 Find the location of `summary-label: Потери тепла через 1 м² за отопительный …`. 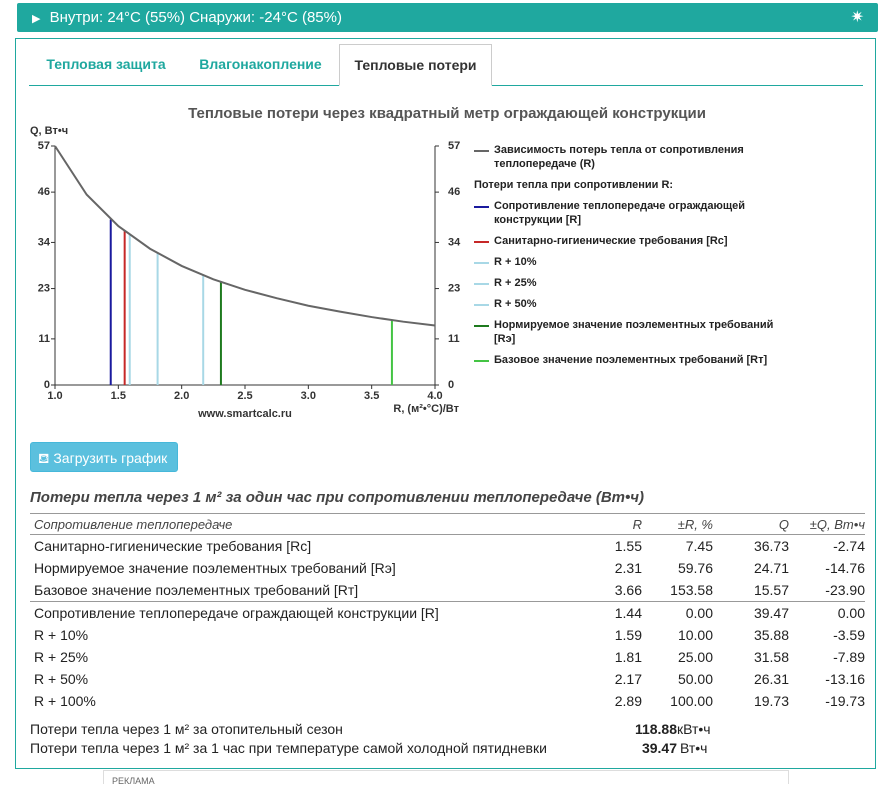

summary-label: Потери тепла через 1 м² за отопительный … is located at coordinates (186, 729).